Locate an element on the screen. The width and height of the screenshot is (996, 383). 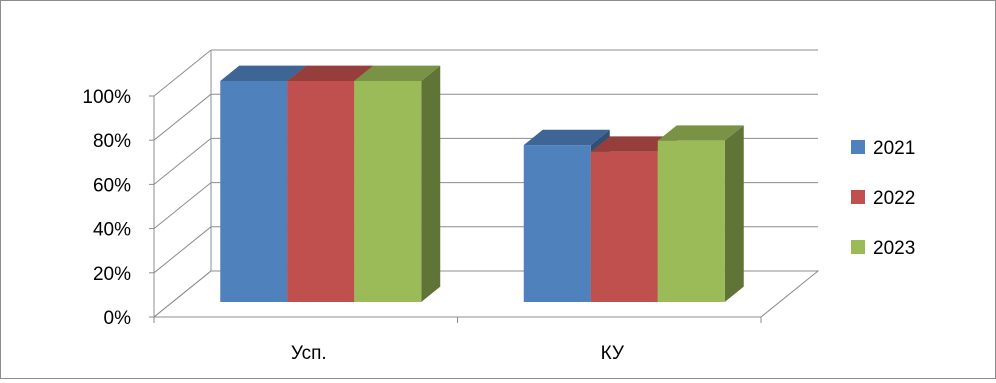
legend-item-2023: 2023 is located at coordinates (883, 248).